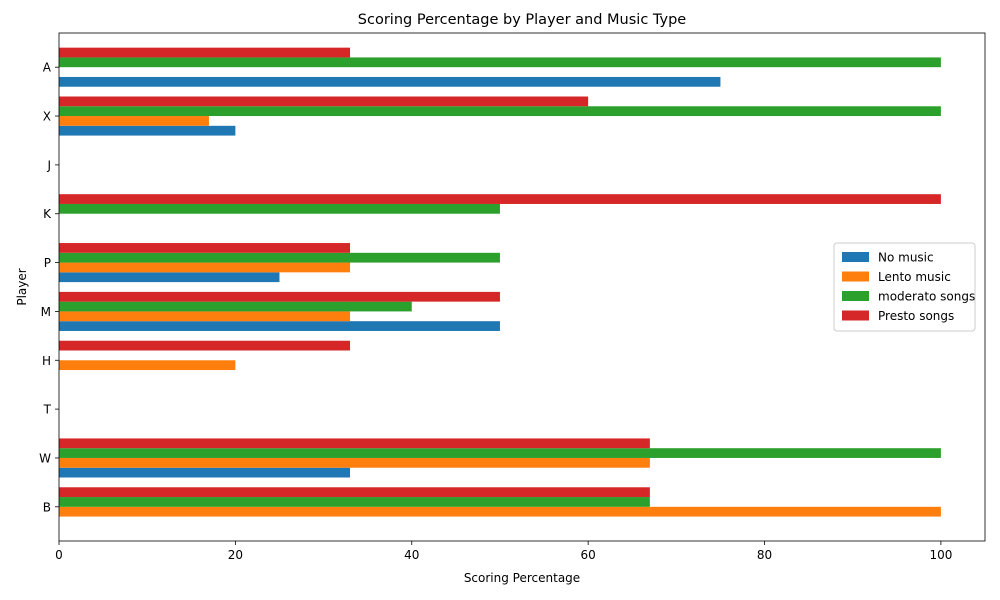  Describe the element at coordinates (906, 258) in the screenshot. I see `legend-label: No music` at that location.